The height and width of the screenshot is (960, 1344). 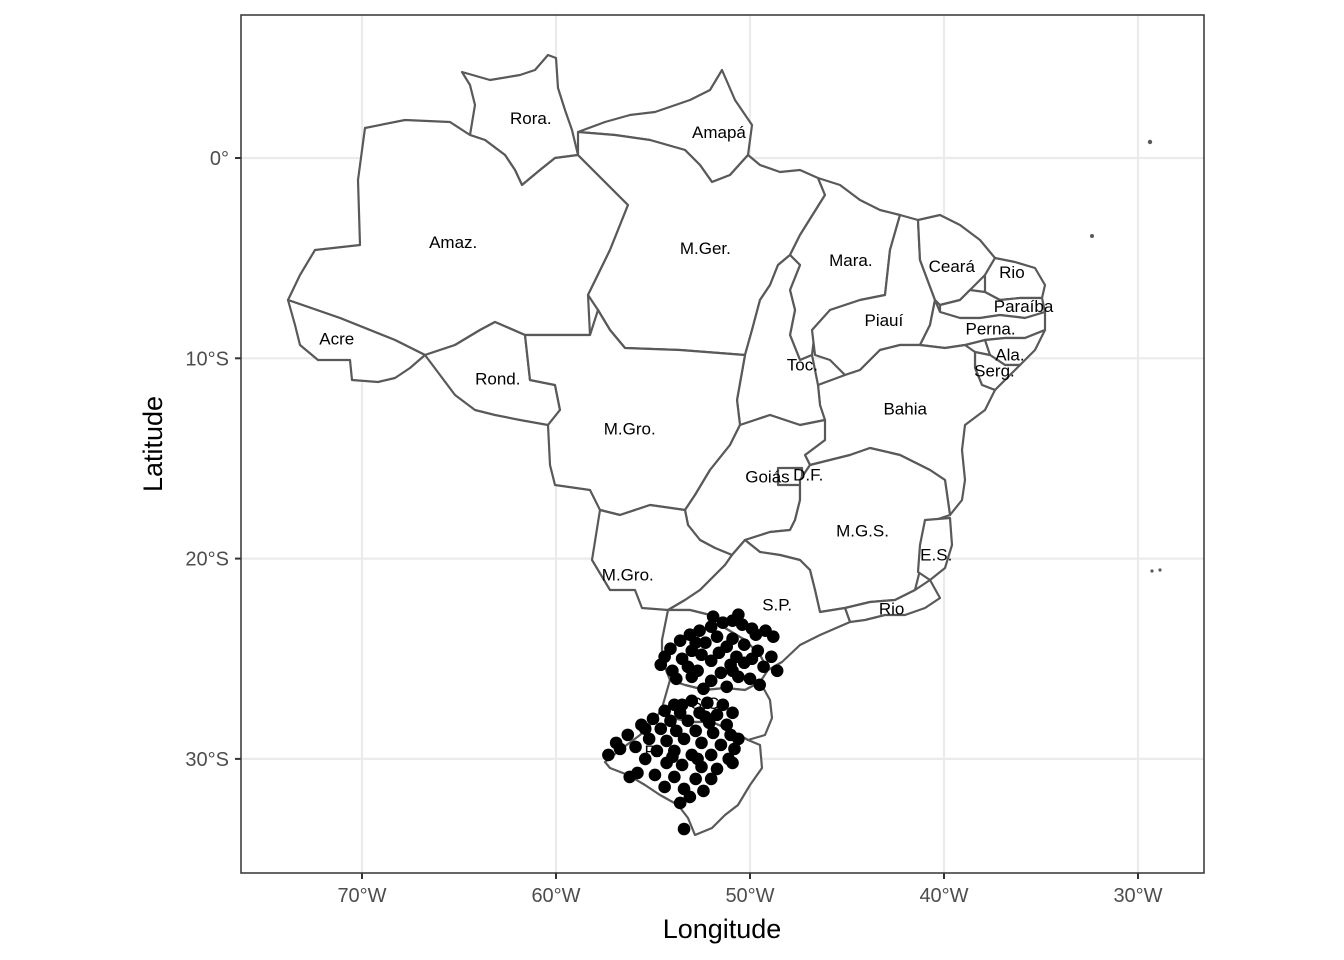 What do you see at coordinates (336, 338) in the screenshot?
I see `state-label: Acre` at bounding box center [336, 338].